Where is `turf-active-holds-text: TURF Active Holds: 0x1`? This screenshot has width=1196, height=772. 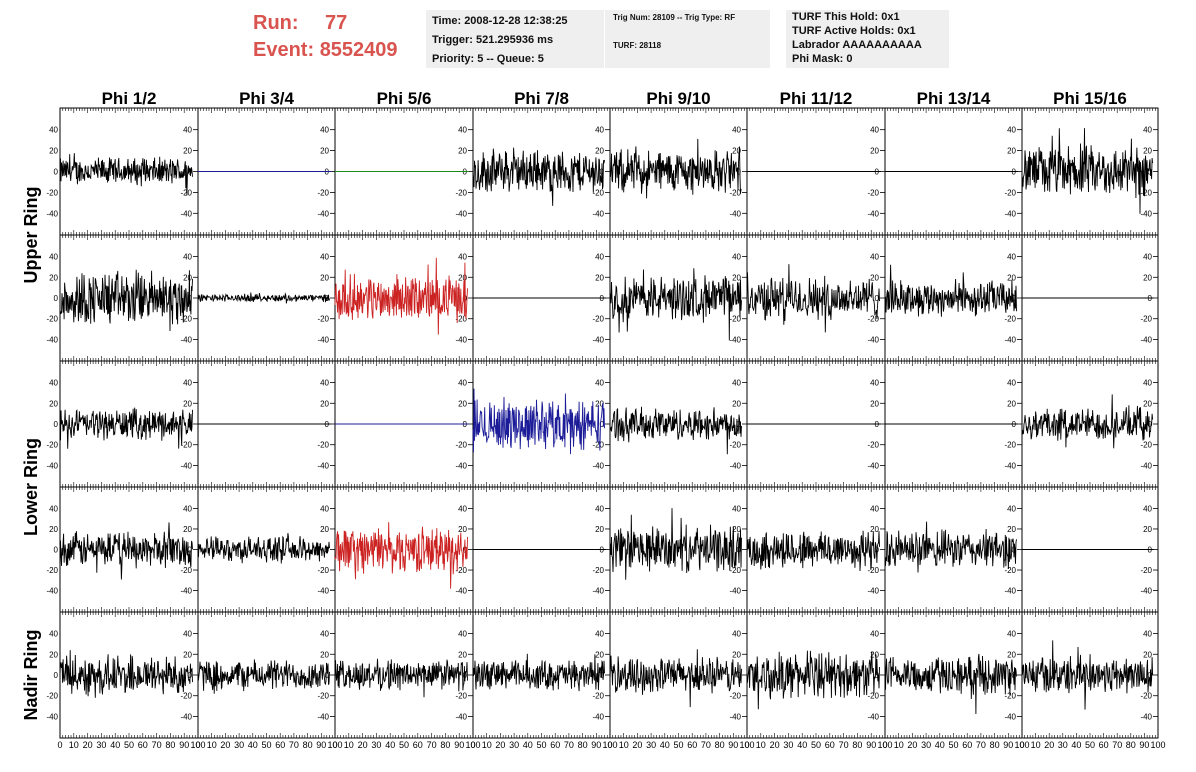 turf-active-holds-text: TURF Active Holds: 0x1 is located at coordinates (854, 31).